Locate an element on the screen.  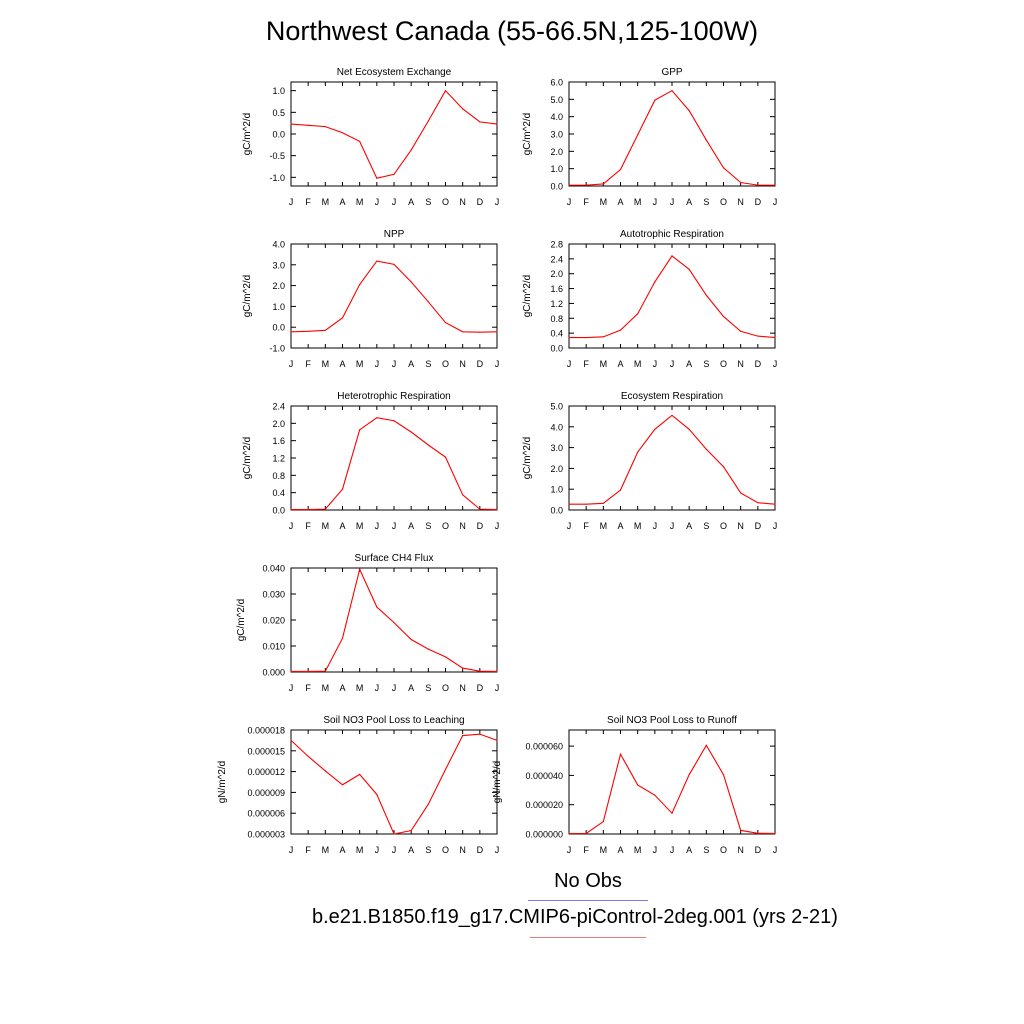
y-tick-label: 0.8 is located at coordinates (556, 319).